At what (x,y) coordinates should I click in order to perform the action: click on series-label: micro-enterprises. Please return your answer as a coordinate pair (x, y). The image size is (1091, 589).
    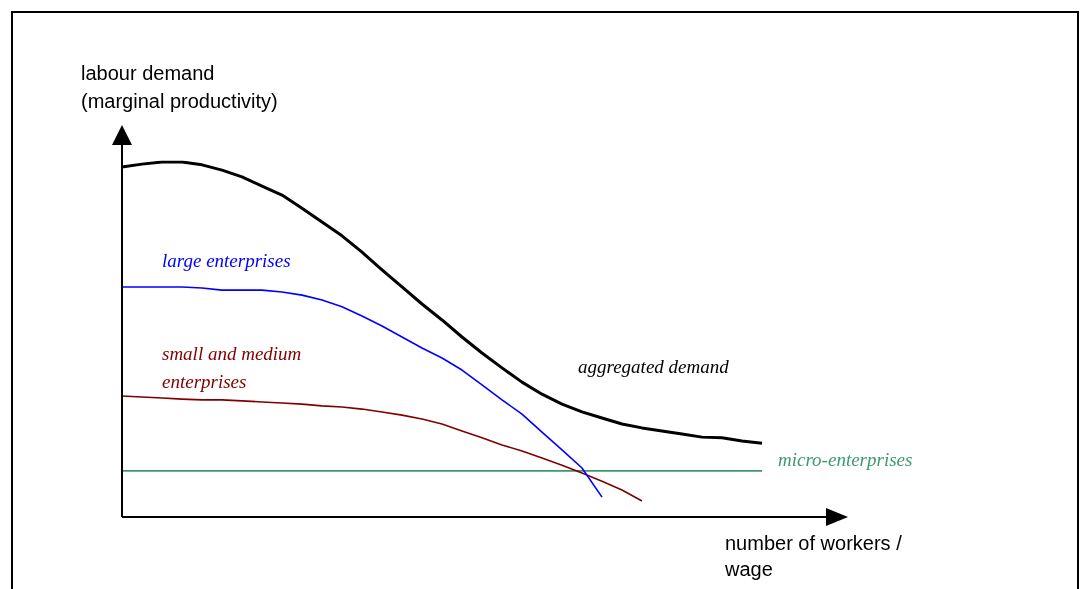
    Looking at the image, I should click on (845, 459).